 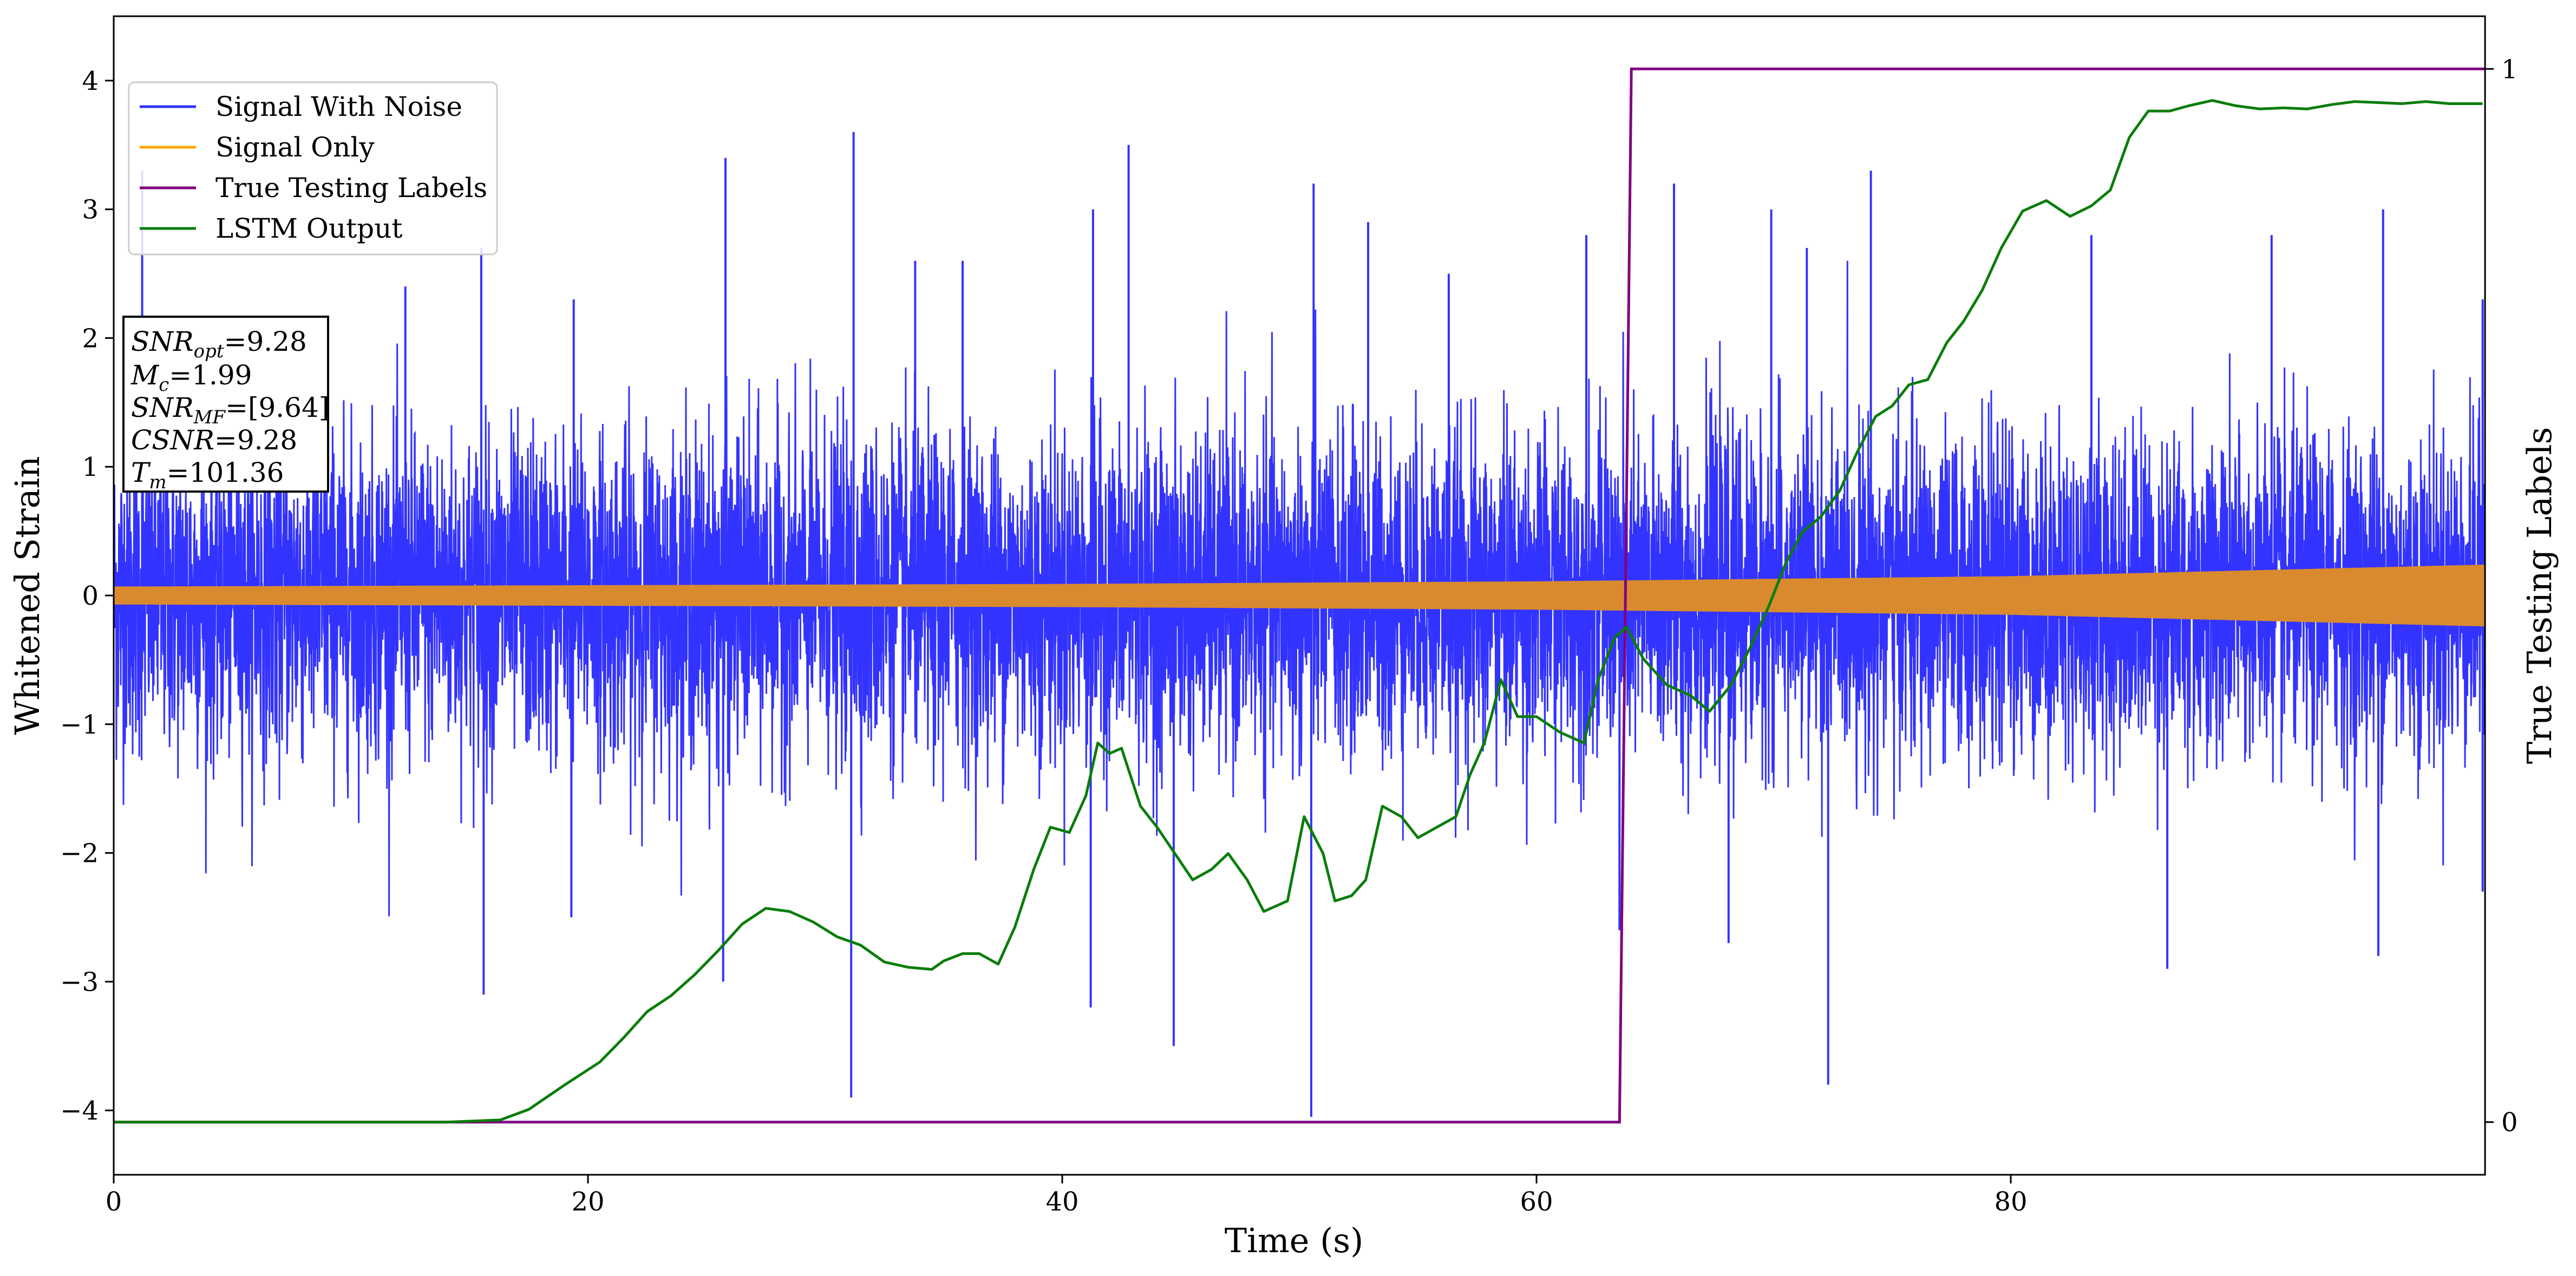 What do you see at coordinates (90, 467) in the screenshot?
I see `y-tick-label: 1` at bounding box center [90, 467].